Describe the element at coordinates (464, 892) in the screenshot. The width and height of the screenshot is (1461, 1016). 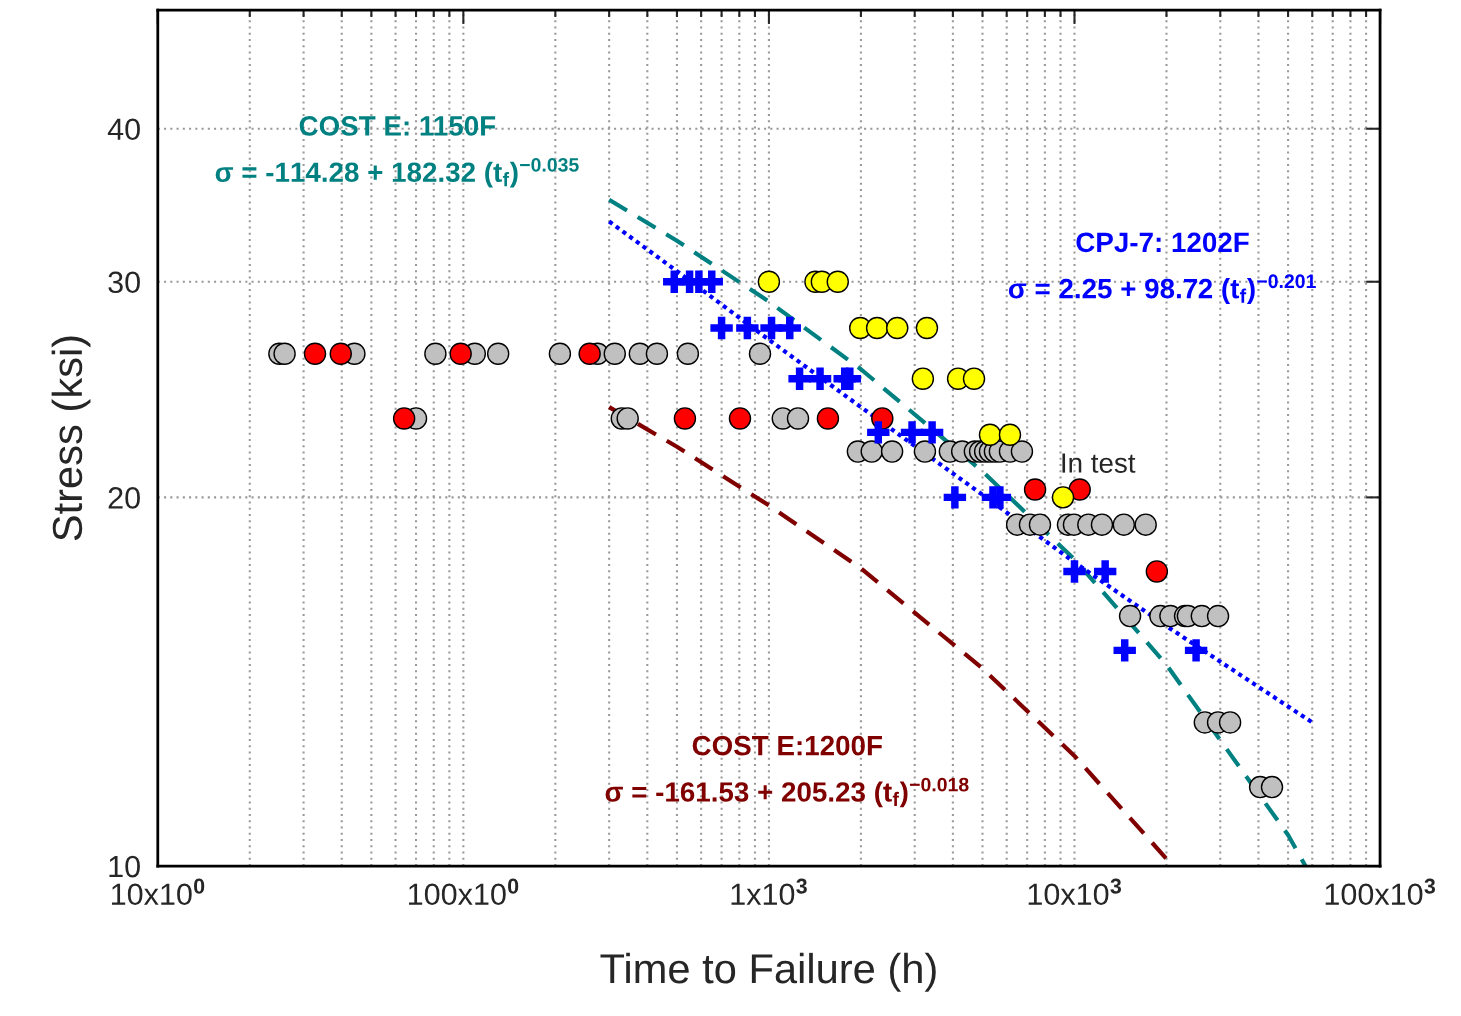
I see `x-tick-label: 100x10$^{0}$` at that location.